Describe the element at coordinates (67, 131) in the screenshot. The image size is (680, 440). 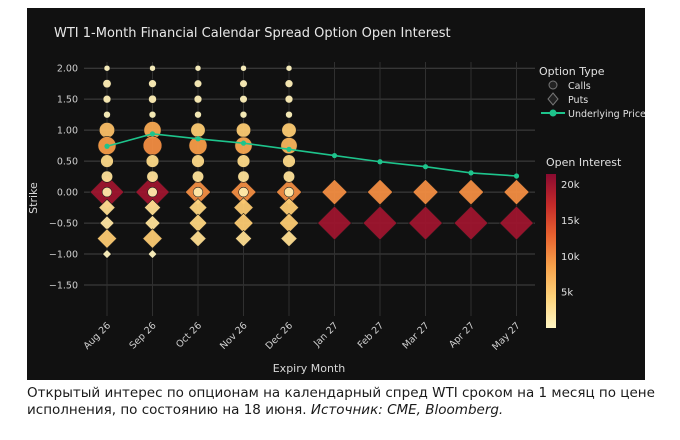
I see `y-tick-label: 1.00` at that location.